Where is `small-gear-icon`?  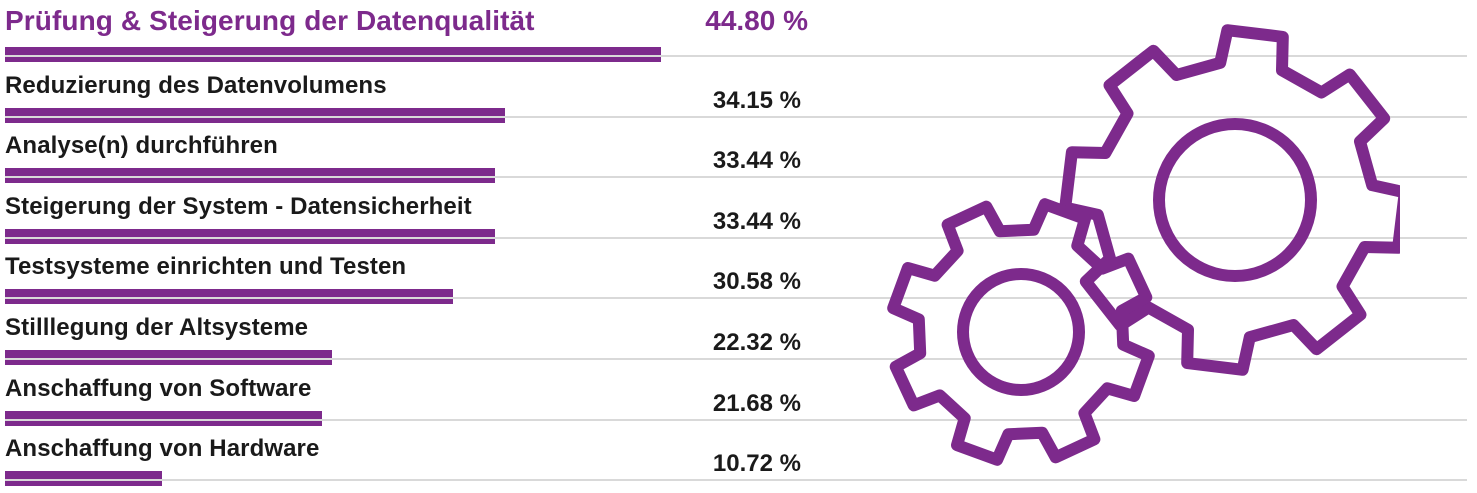
small-gear-icon is located at coordinates (1021, 332).